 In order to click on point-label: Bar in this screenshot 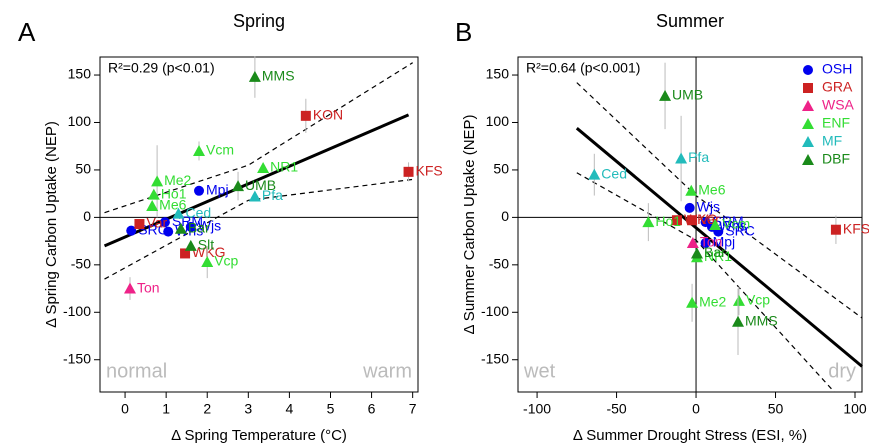, I will do `click(715, 252)`.